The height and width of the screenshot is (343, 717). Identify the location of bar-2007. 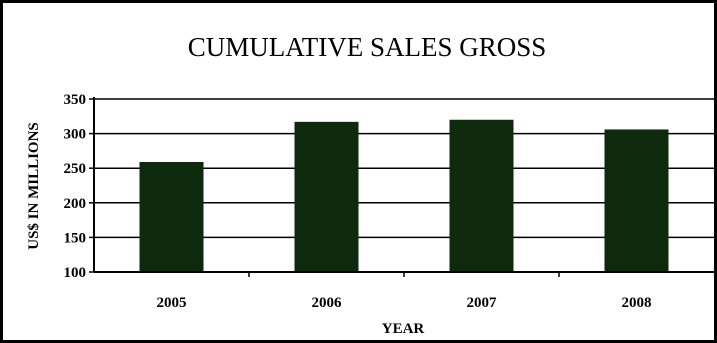
(481, 195).